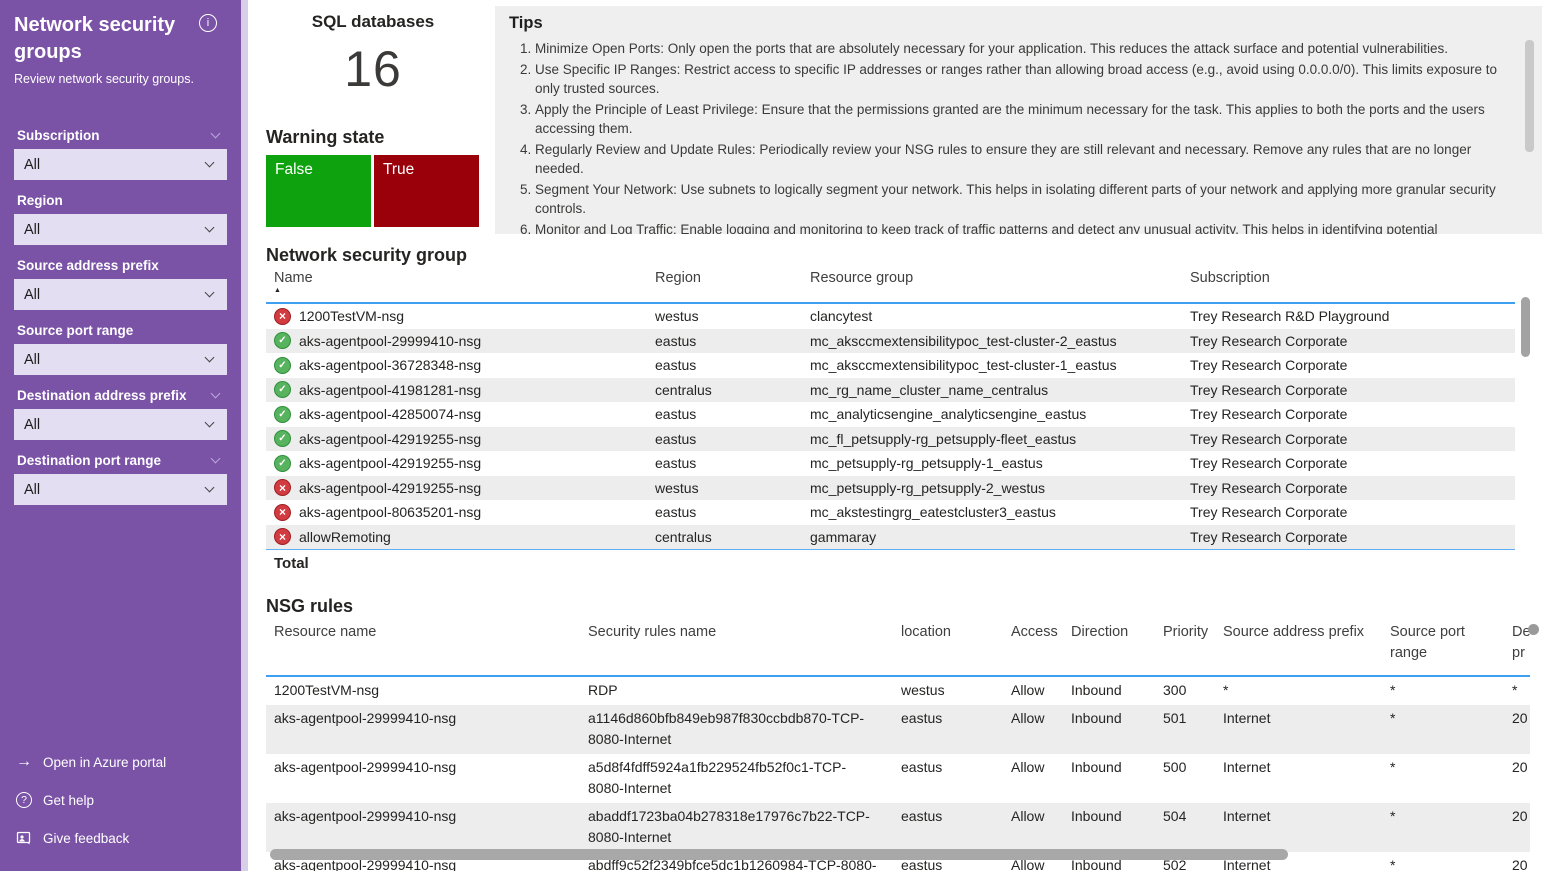 The height and width of the screenshot is (871, 1553). What do you see at coordinates (426, 191) in the screenshot?
I see `warning-tile-true: True` at bounding box center [426, 191].